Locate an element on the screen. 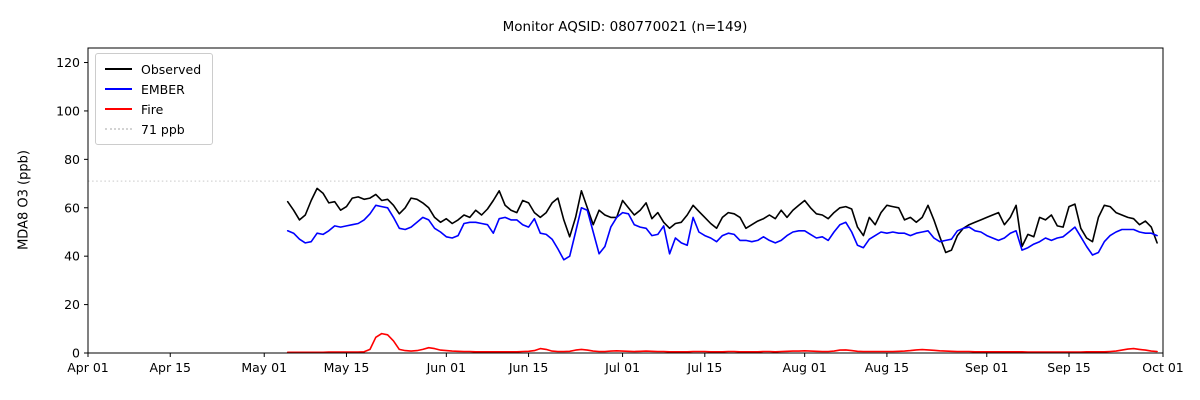  y-tick-label: 120 is located at coordinates (68, 62).